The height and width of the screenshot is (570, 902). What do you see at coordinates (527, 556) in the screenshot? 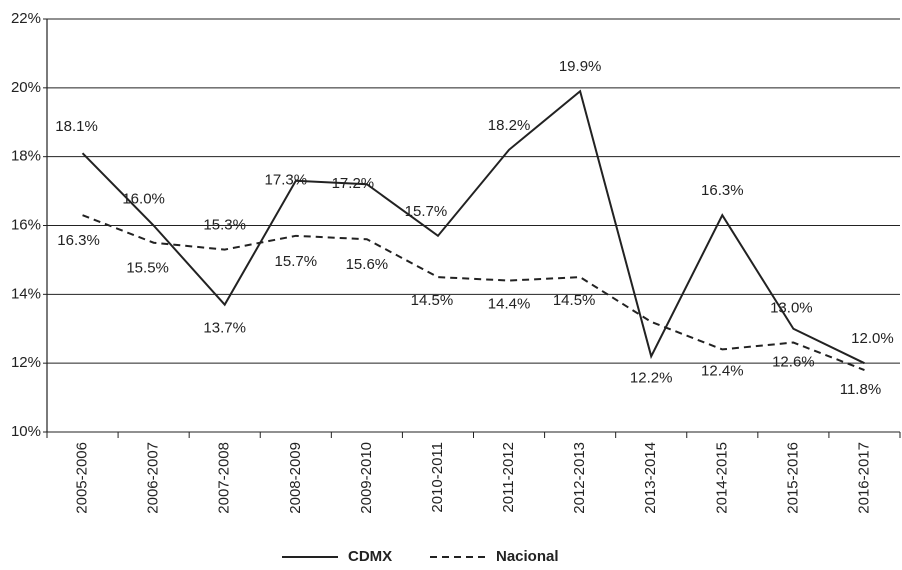
I see `legend-text: Nacional` at bounding box center [527, 556].